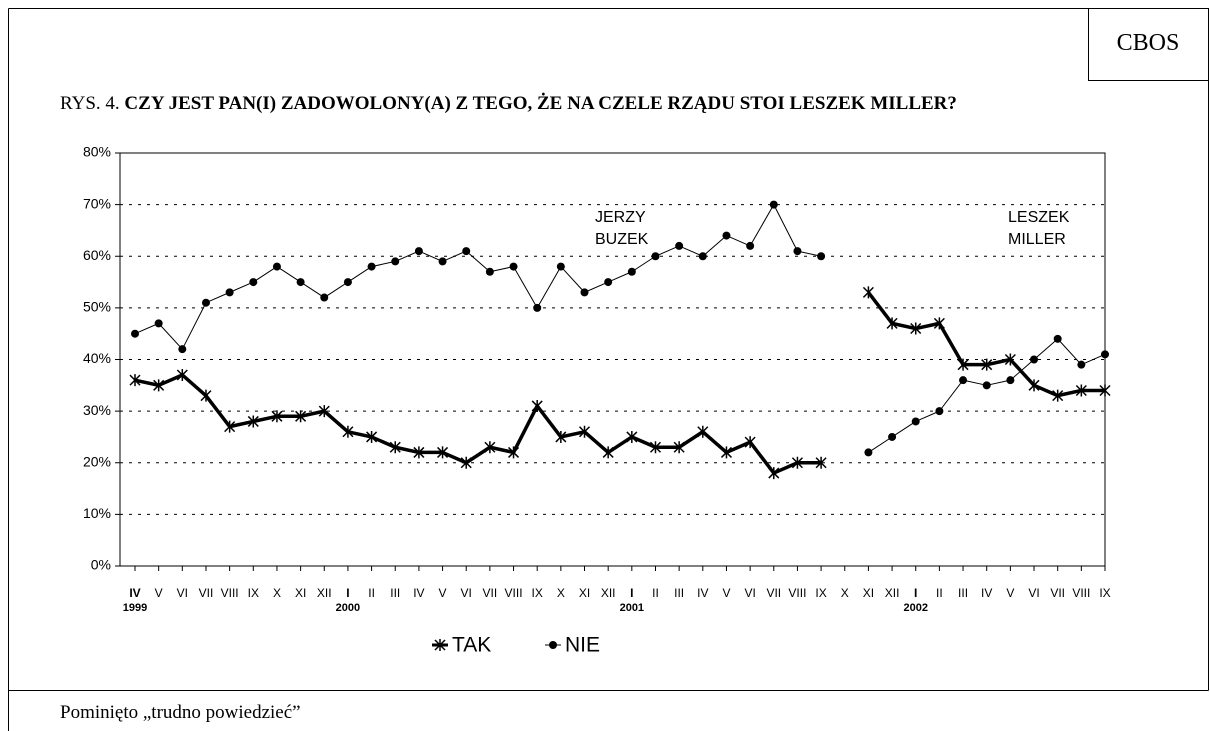 This screenshot has width=1210, height=731. What do you see at coordinates (97, 307) in the screenshot?
I see `y-tick-label: 50%` at bounding box center [97, 307].